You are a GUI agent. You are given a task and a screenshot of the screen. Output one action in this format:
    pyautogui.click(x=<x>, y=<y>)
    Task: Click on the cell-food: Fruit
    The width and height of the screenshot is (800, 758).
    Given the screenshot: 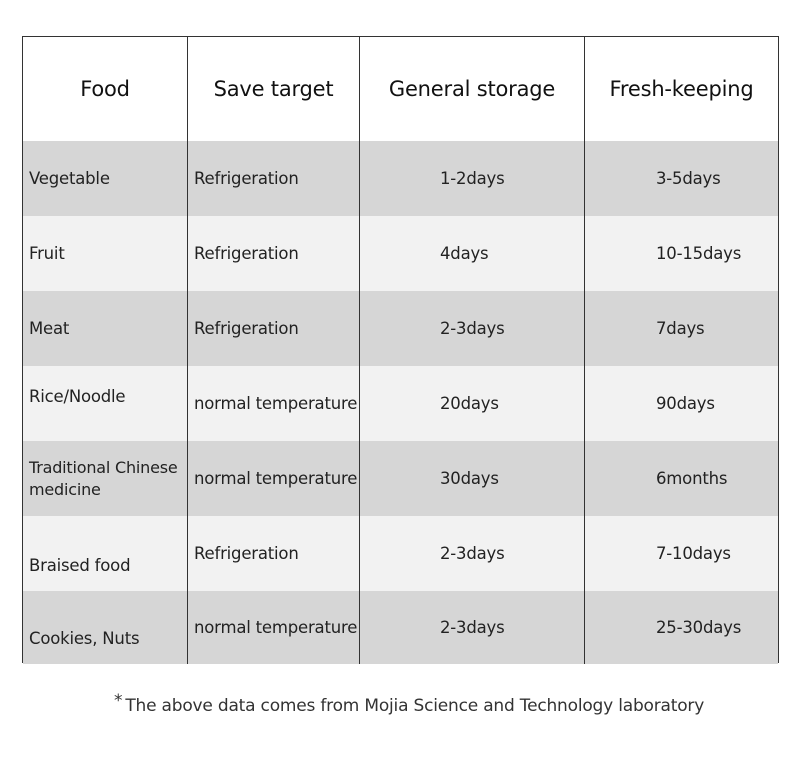 What is the action you would take?
    pyautogui.click(x=105, y=253)
    